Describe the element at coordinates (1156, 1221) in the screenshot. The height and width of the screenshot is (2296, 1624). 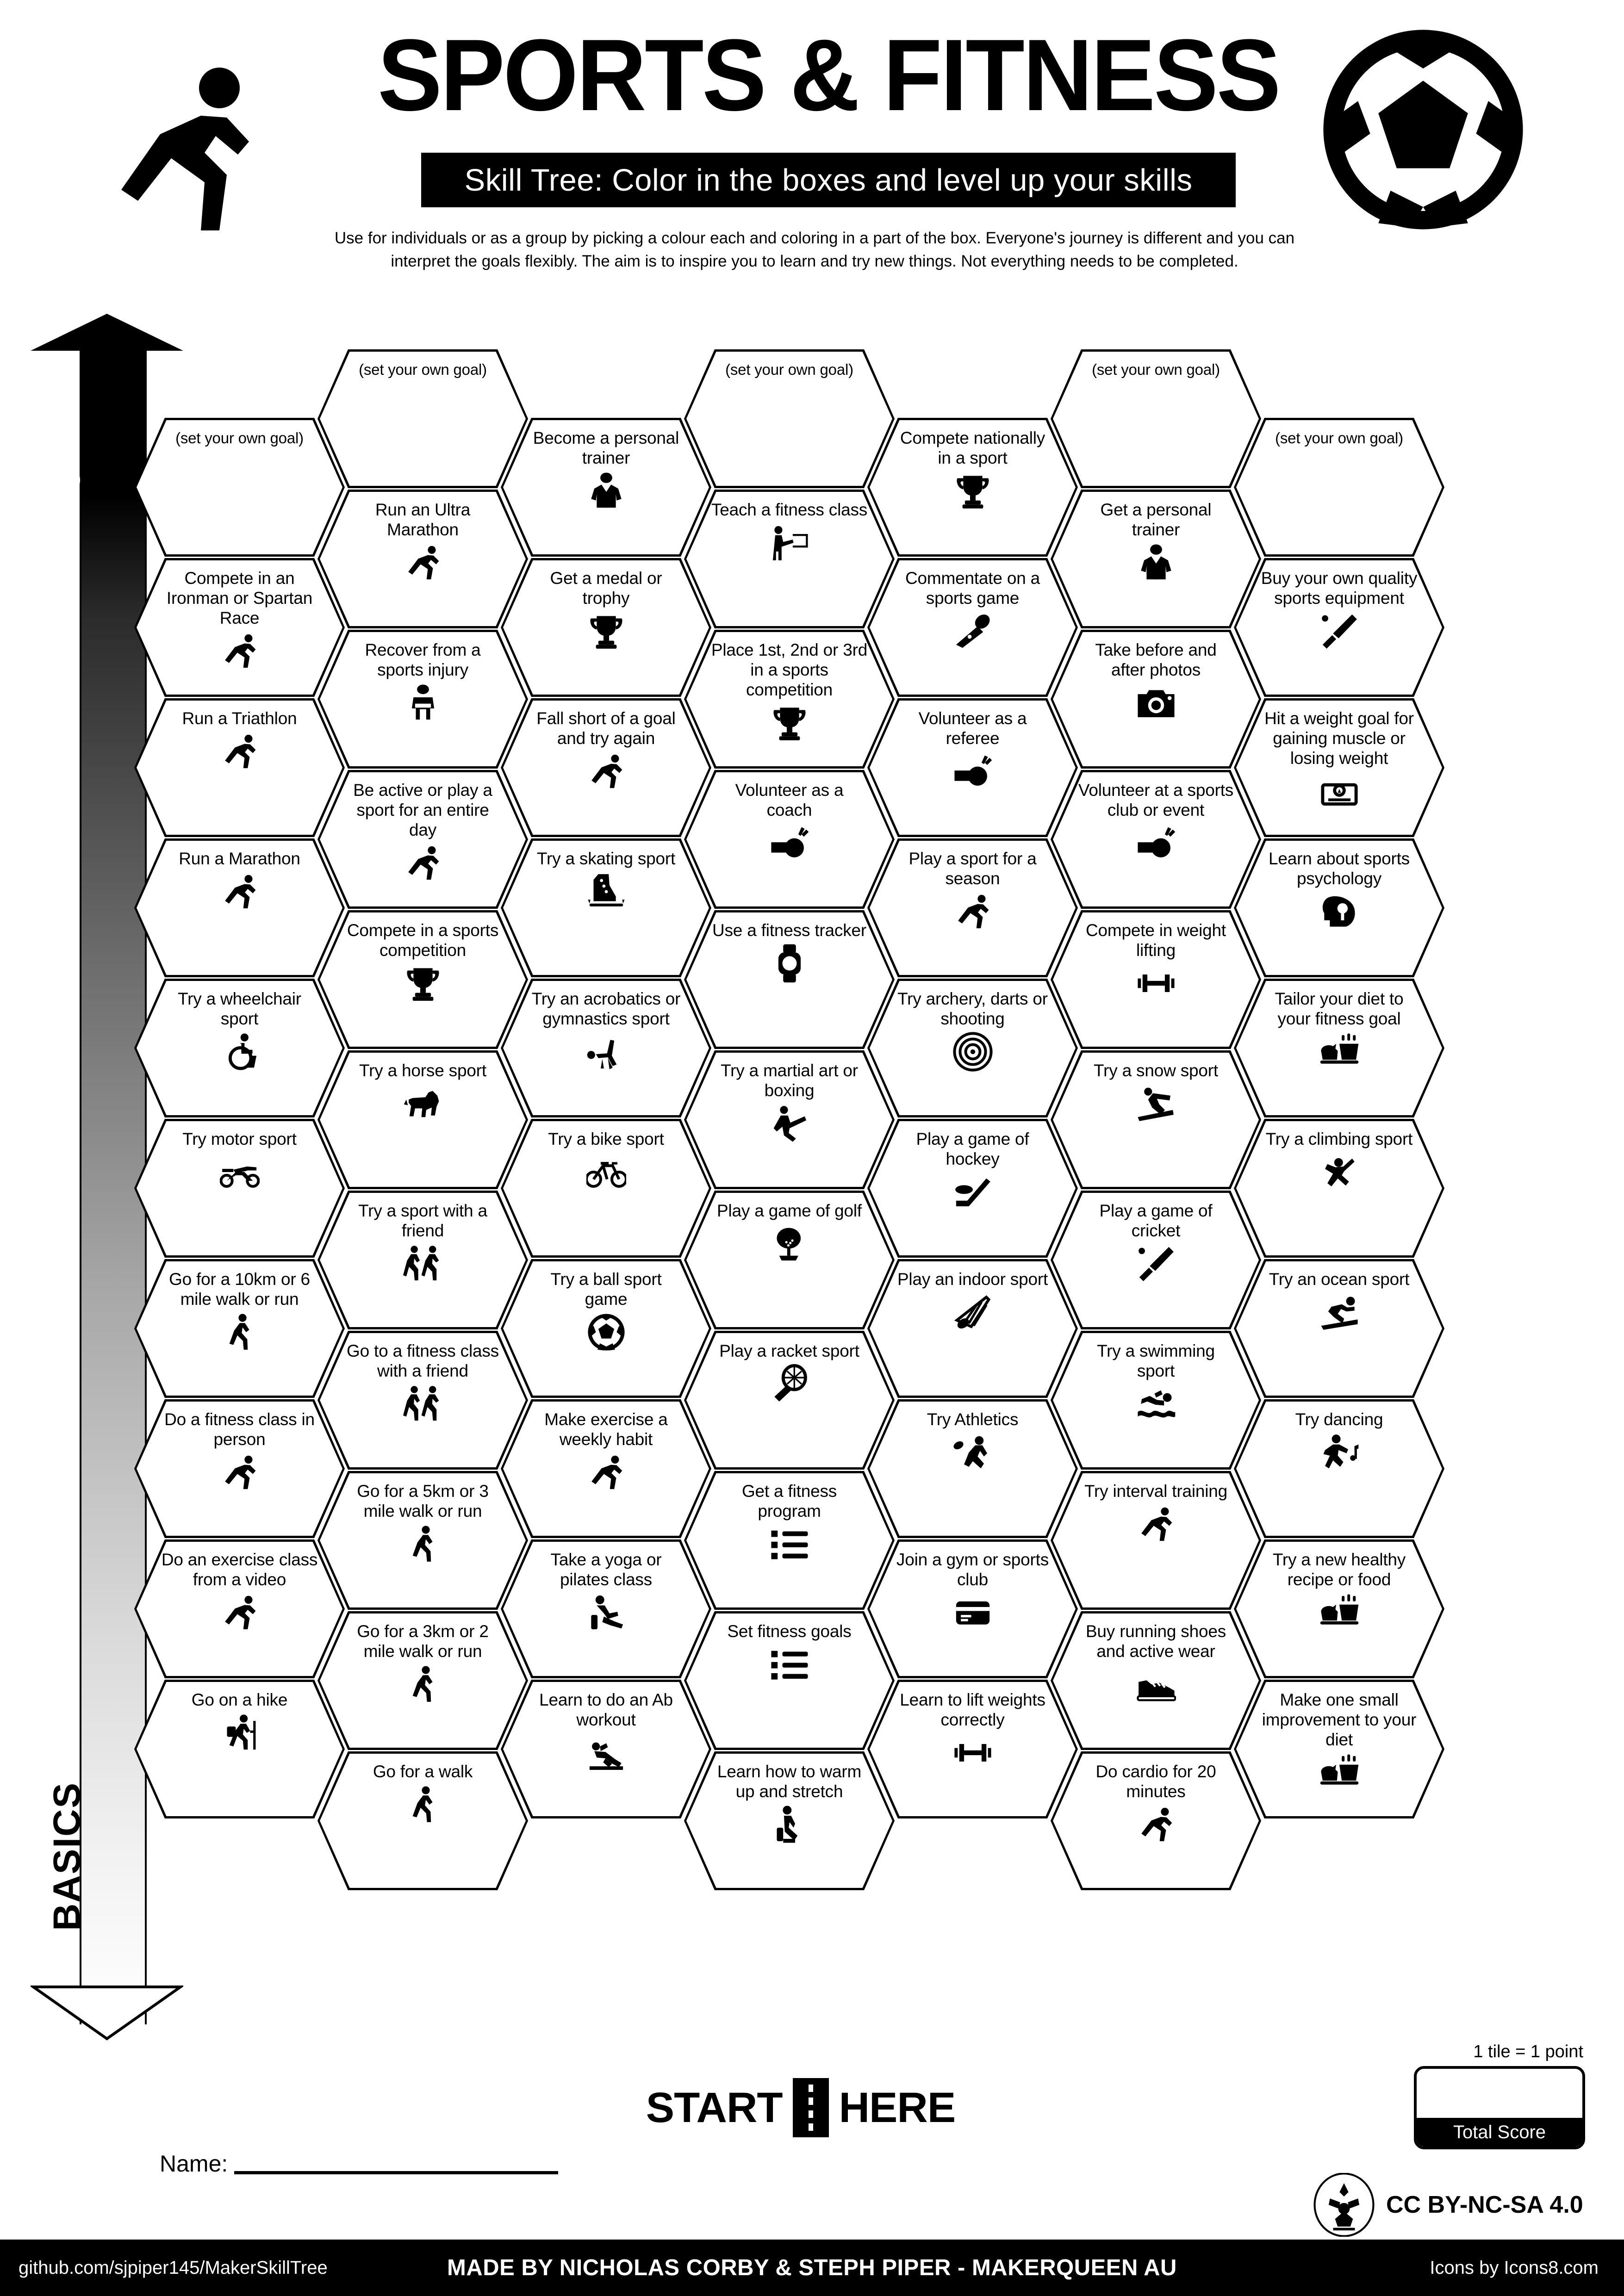
I see `skill-tile-label: Play a game of cricket` at that location.